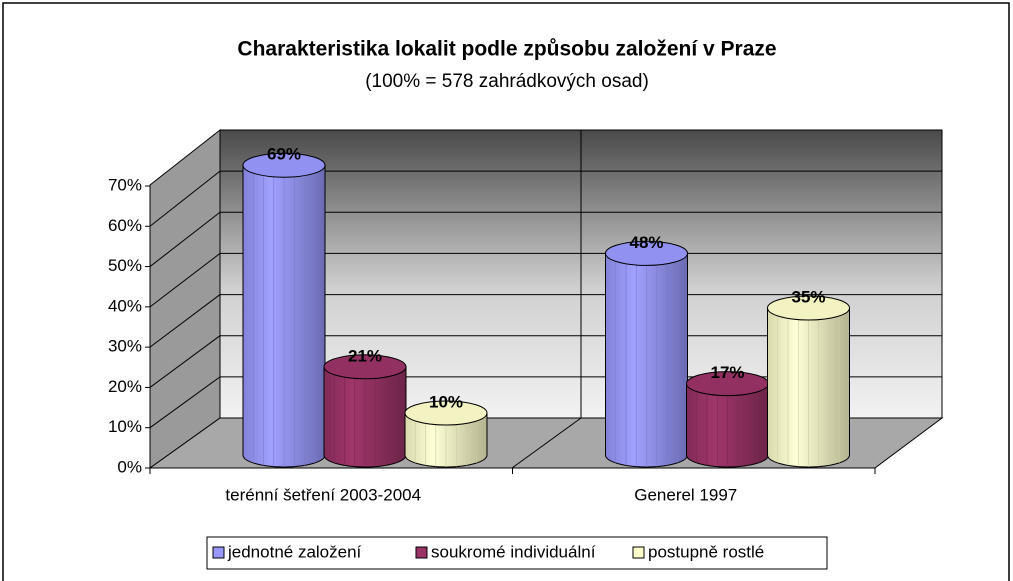 The height and width of the screenshot is (581, 1013). I want to click on data-label: 21%, so click(365, 355).